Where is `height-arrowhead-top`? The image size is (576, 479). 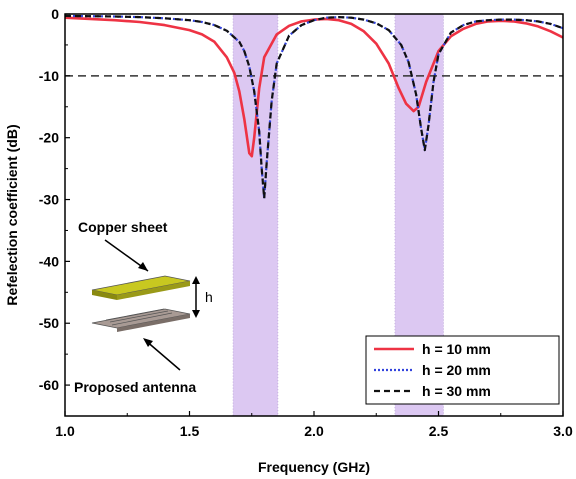 height-arrowhead-top is located at coordinates (196, 280).